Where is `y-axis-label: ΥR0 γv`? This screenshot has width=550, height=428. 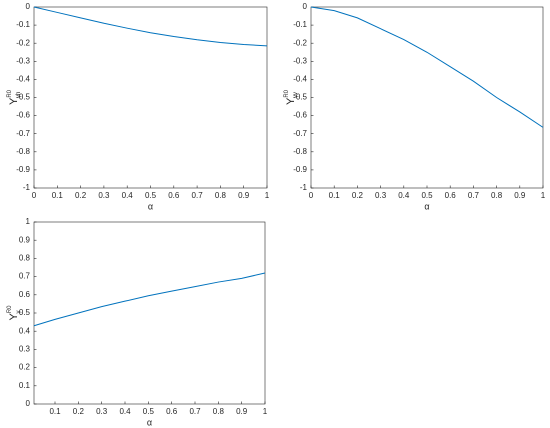 y-axis-label: ΥR0 γv is located at coordinates (291, 97).